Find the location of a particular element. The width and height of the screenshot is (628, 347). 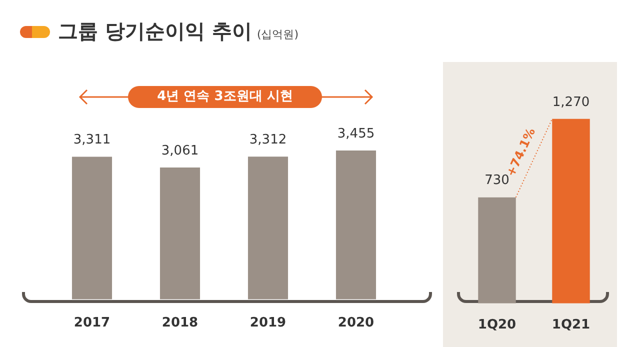

x-tick-label: 2019 is located at coordinates (268, 323).